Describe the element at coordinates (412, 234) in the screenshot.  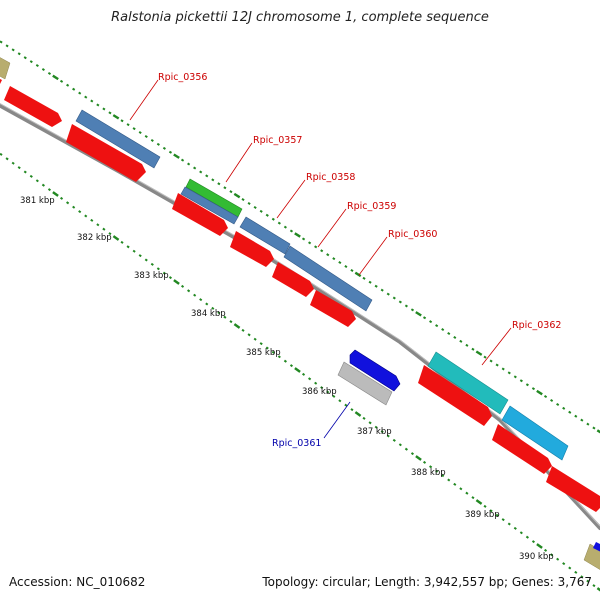
I see `gene-label: Rpic_0360` at that location.